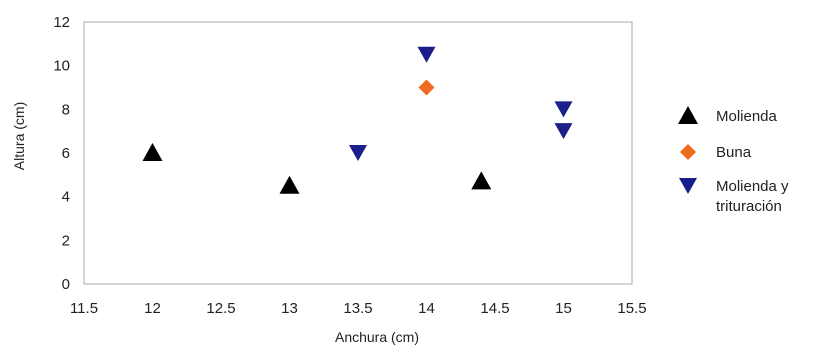  What do you see at coordinates (220, 308) in the screenshot?
I see `x-tick-label: 12.5` at bounding box center [220, 308].